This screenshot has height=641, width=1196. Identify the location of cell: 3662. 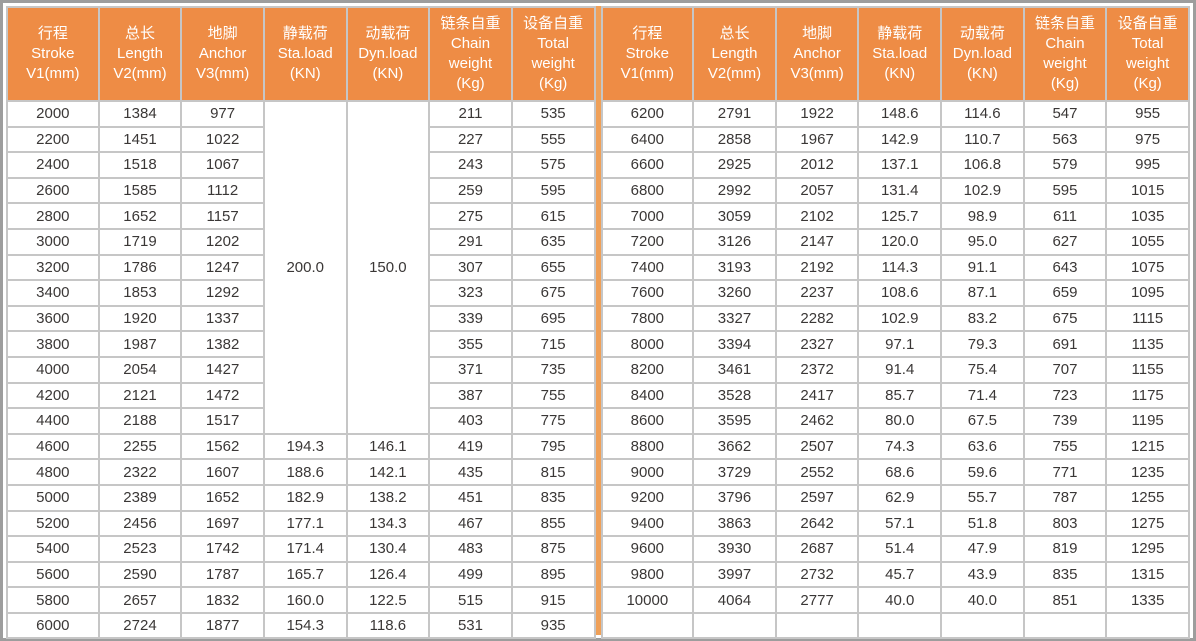
(734, 446).